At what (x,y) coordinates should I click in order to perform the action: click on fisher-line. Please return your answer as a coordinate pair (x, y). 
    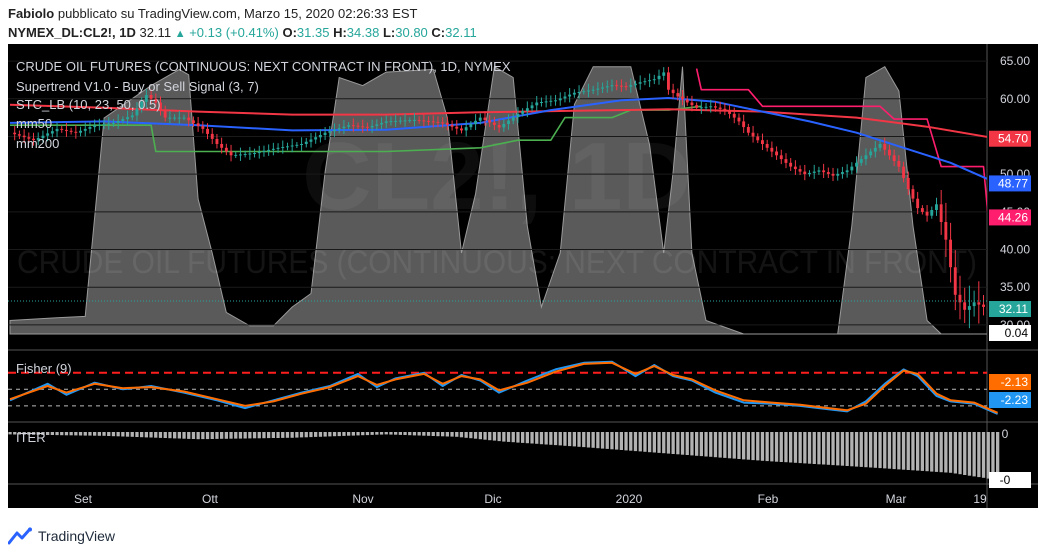
    Looking at the image, I should click on (503, 387).